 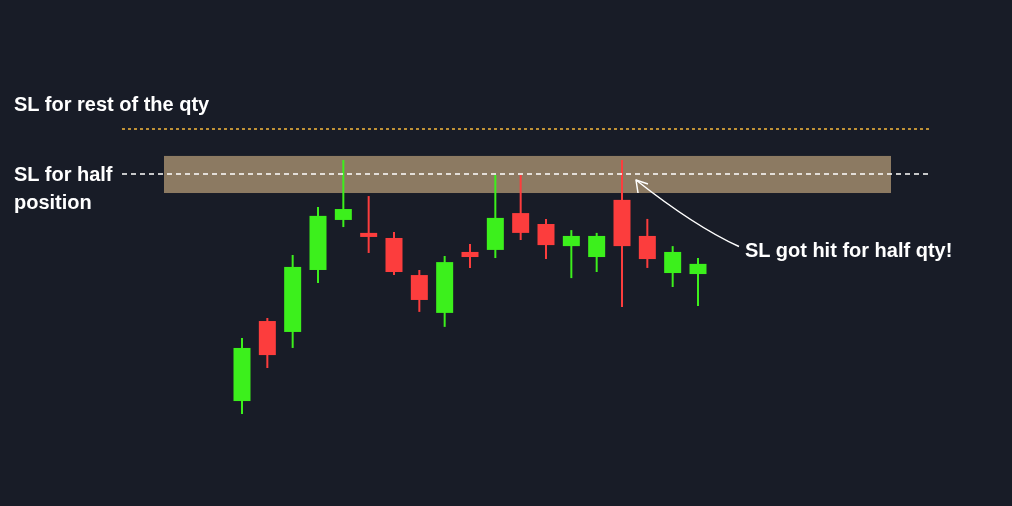 What do you see at coordinates (849, 249) in the screenshot?
I see `text: SL got hit for half qty!` at bounding box center [849, 249].